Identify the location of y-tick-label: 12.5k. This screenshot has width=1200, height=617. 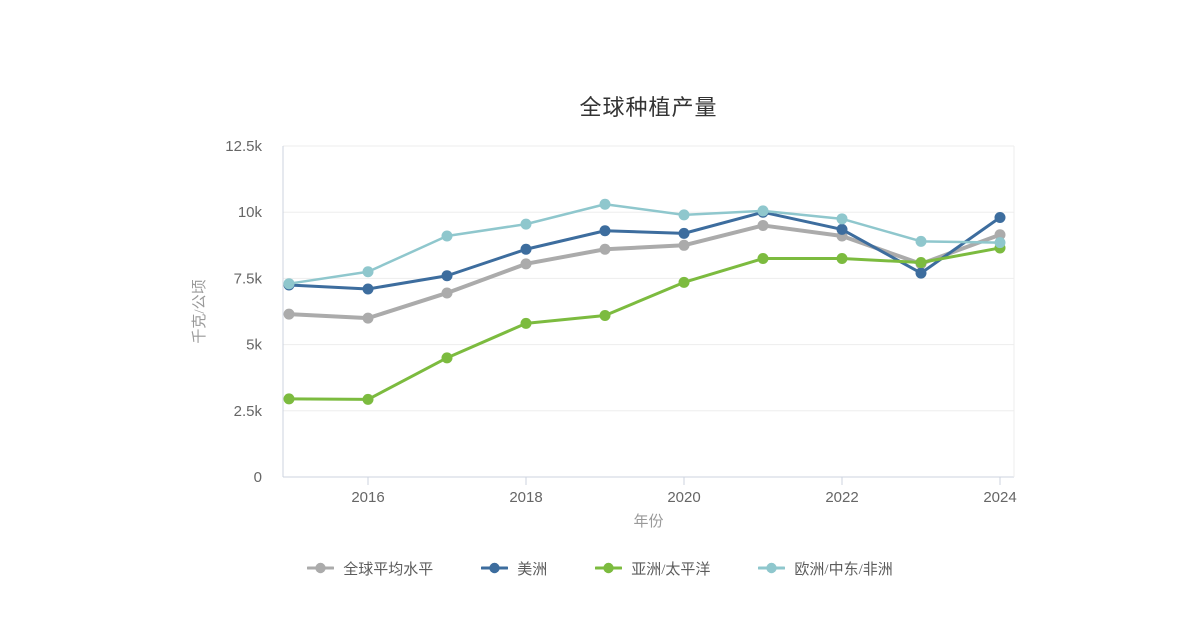
(243, 146).